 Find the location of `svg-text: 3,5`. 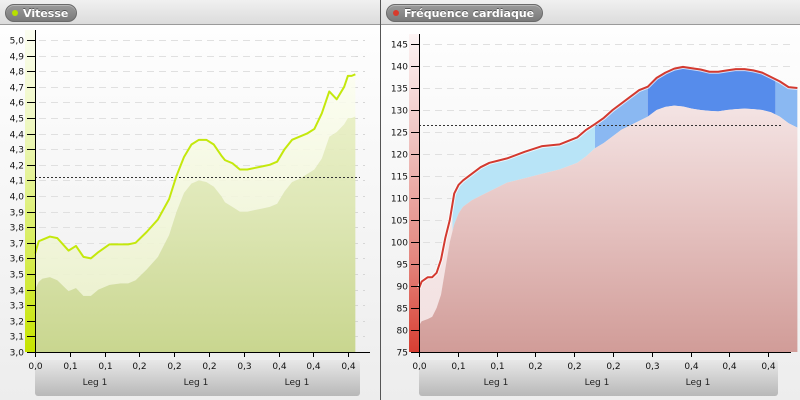

svg-text: 3,5 is located at coordinates (17, 276).